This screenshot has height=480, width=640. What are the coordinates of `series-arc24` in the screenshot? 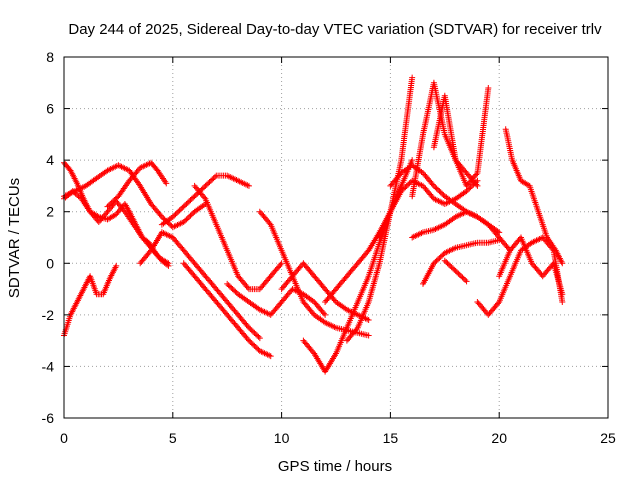 It's located at (531, 266).